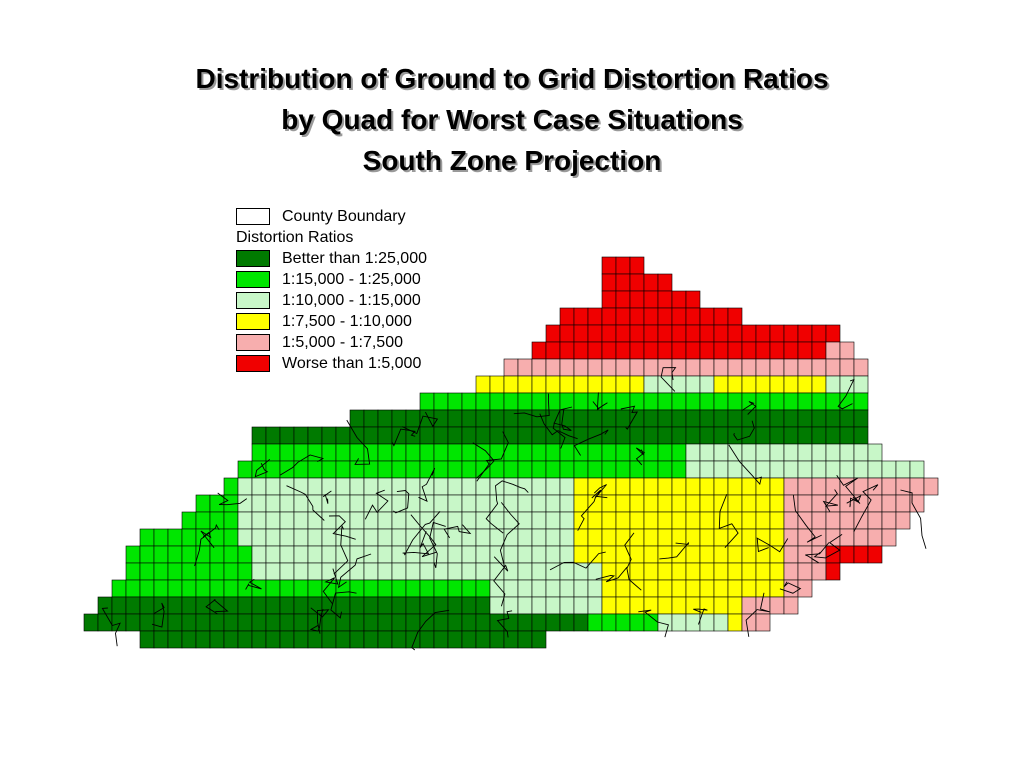 The image size is (1024, 768). Describe the element at coordinates (253, 342) in the screenshot. I see `legend-swatch` at that location.